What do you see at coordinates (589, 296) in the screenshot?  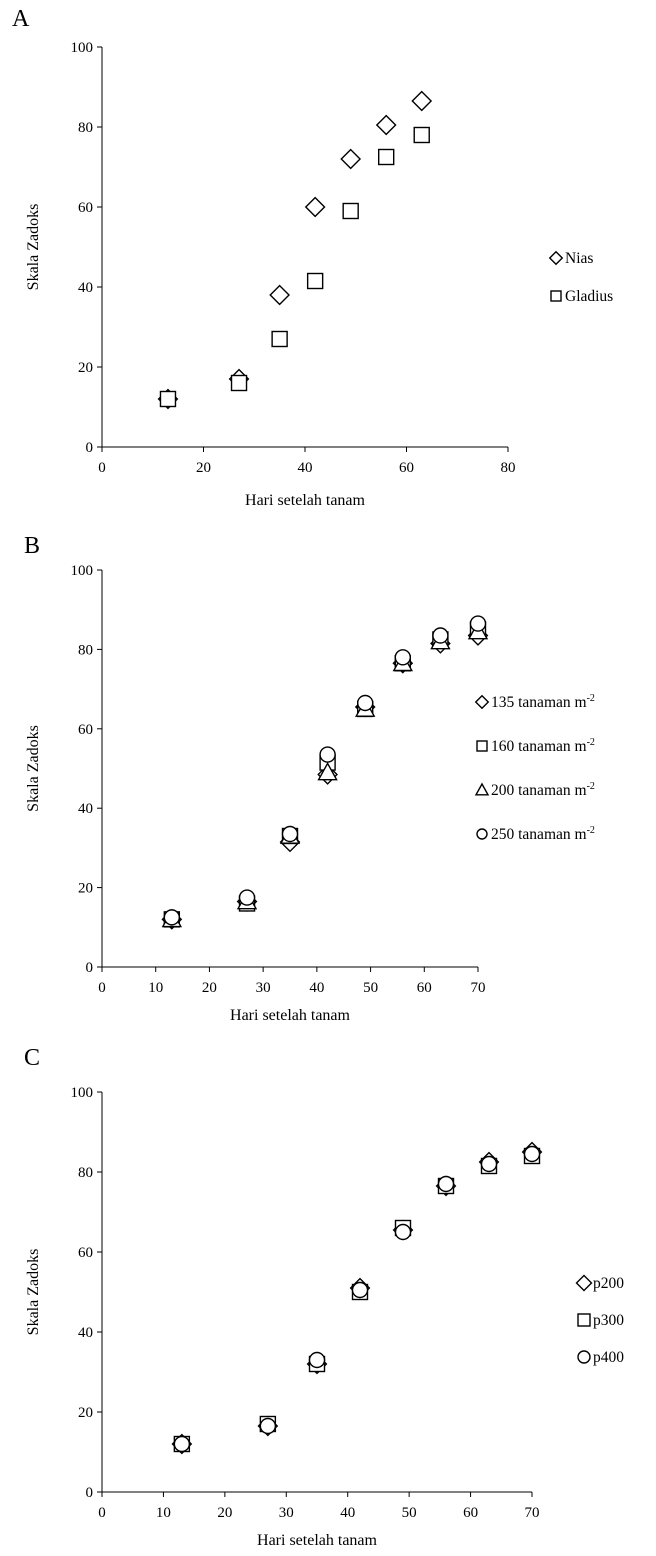 I see `legend-label: Gladius` at bounding box center [589, 296].